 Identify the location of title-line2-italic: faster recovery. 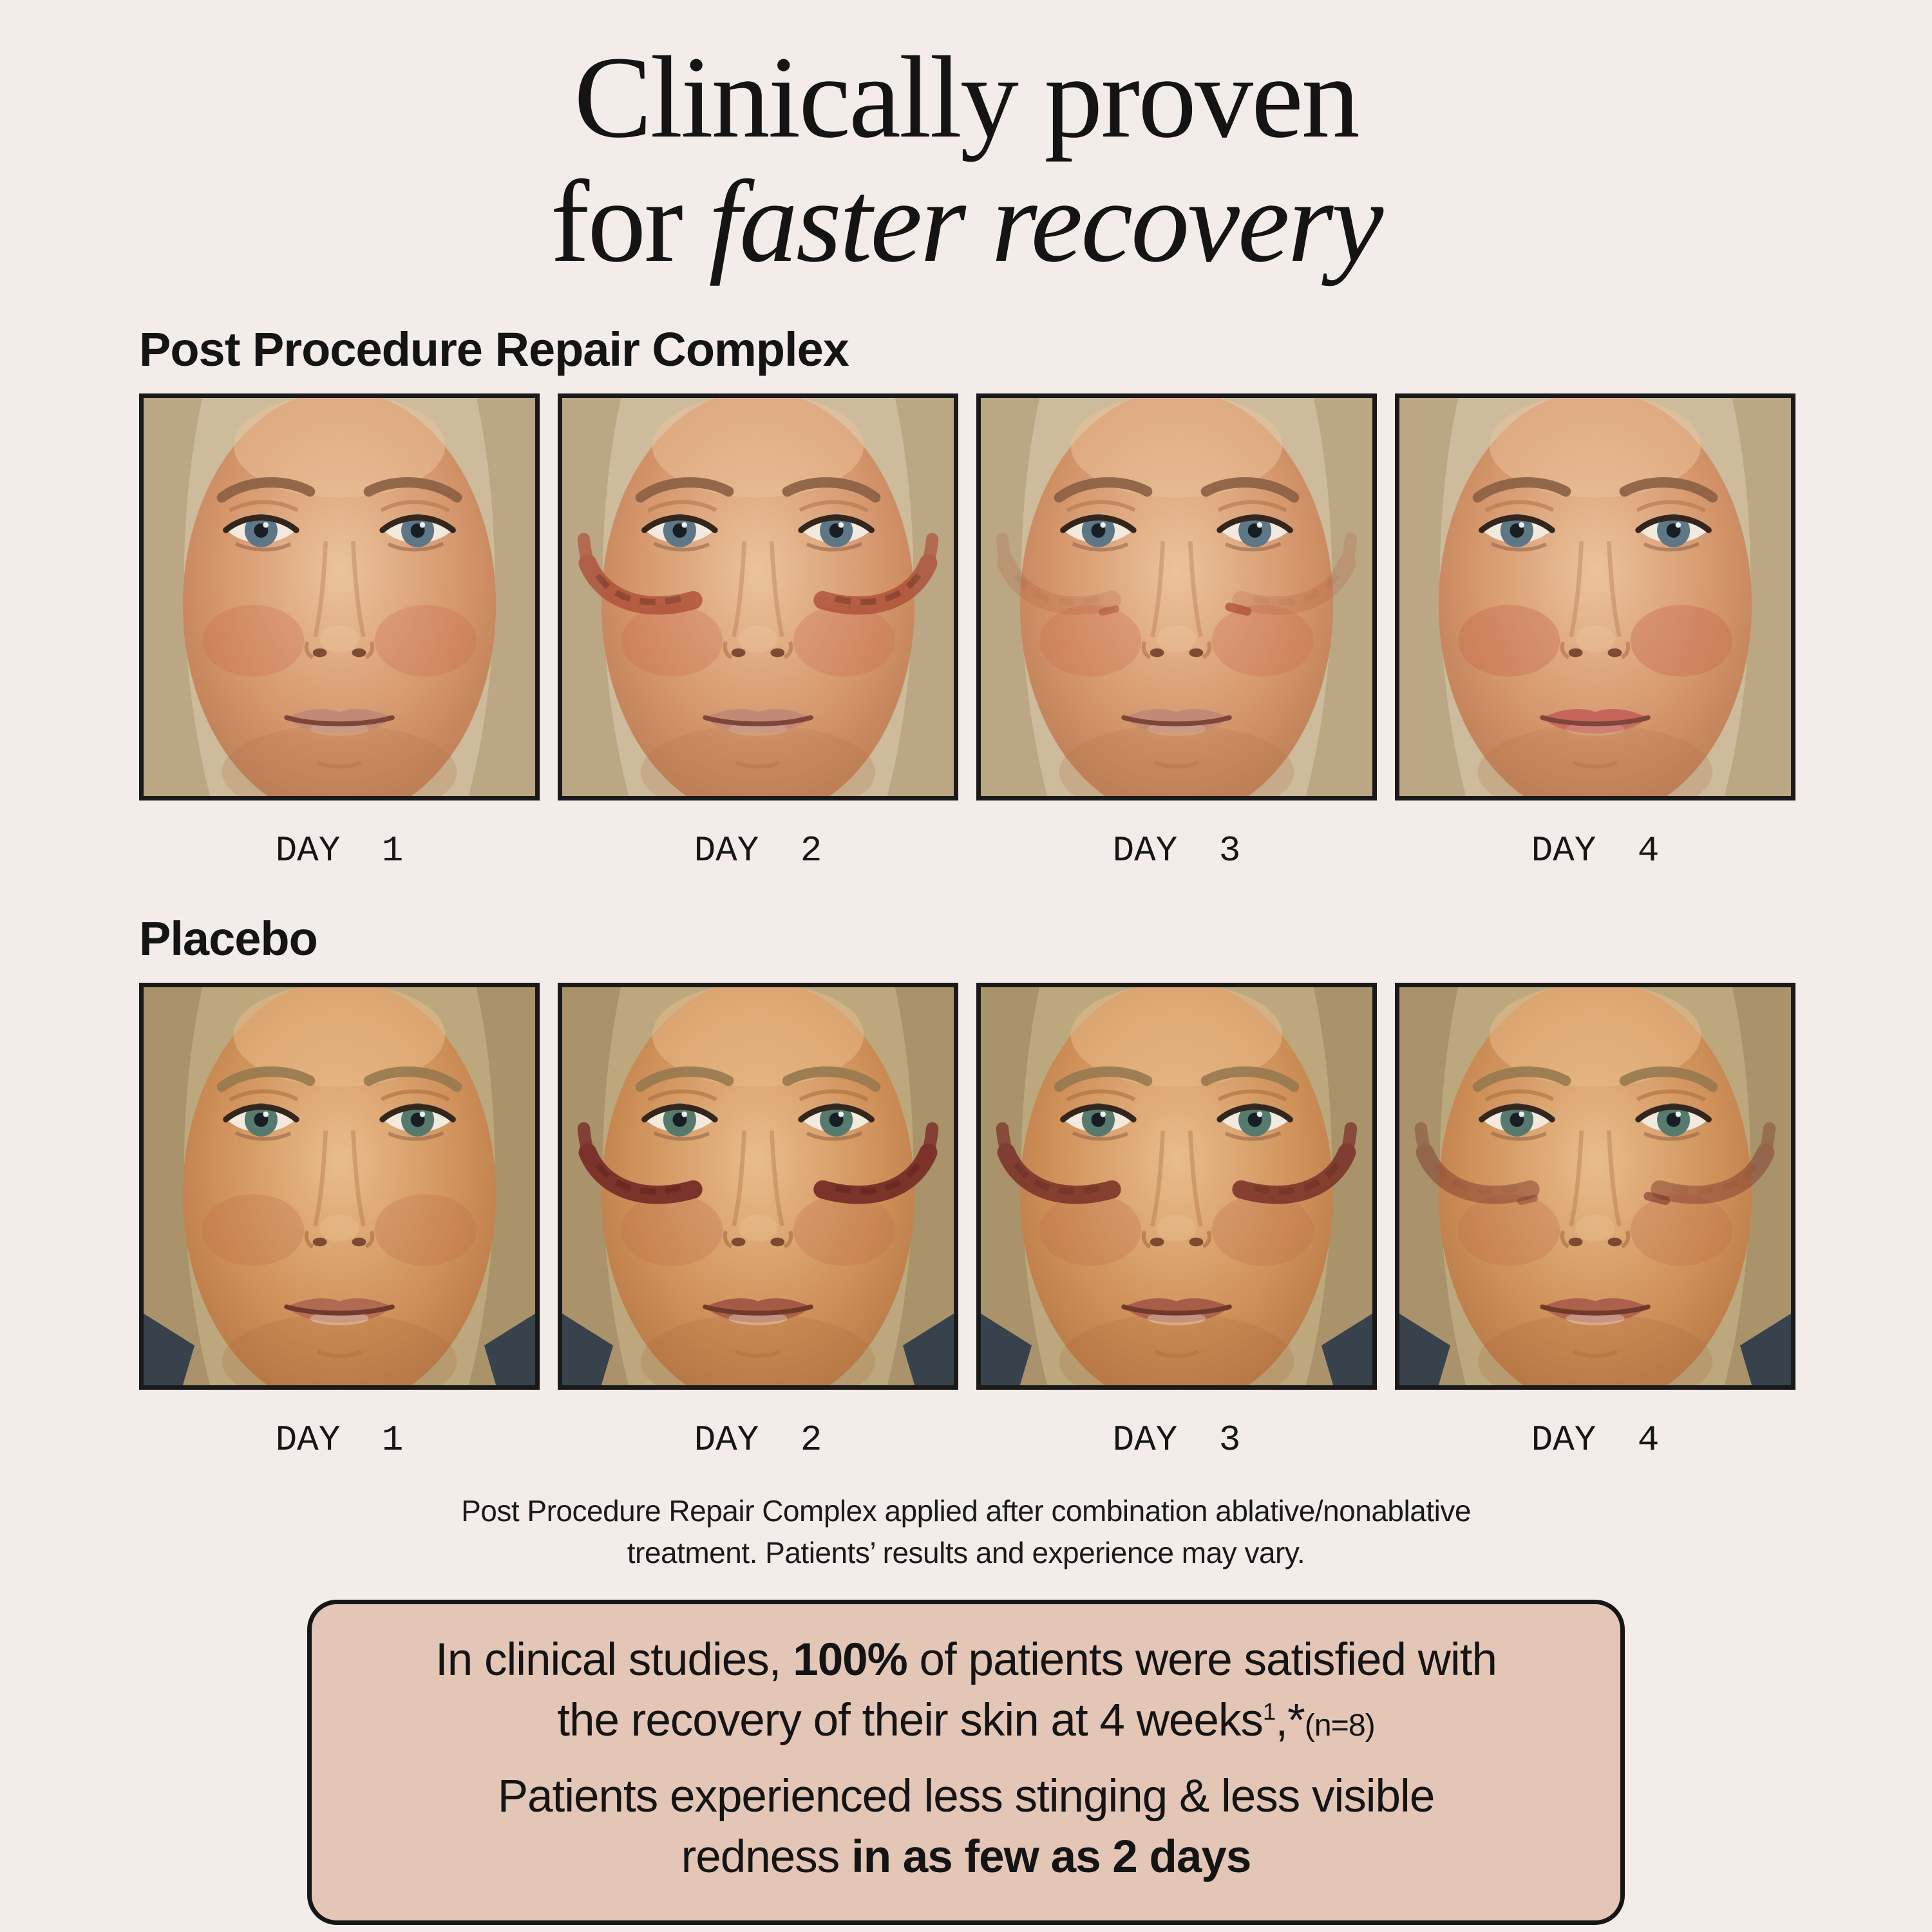
(1045, 222).